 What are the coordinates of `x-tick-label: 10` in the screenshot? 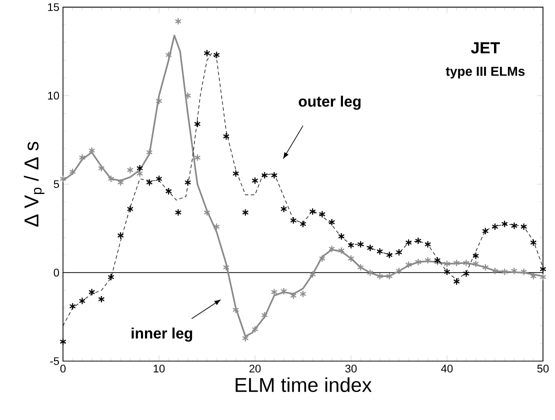 It's located at (159, 368).